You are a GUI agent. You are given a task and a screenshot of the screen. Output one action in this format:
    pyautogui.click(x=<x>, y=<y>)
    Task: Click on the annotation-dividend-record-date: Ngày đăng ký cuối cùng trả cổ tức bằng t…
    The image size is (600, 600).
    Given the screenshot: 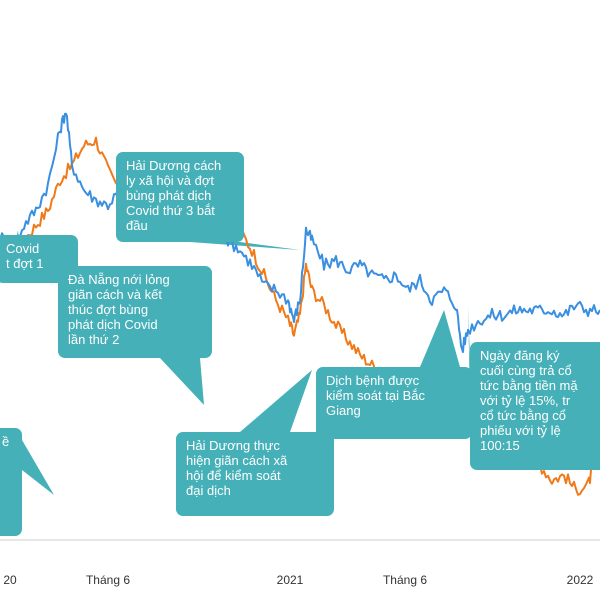 What is the action you would take?
    pyautogui.click(x=535, y=406)
    